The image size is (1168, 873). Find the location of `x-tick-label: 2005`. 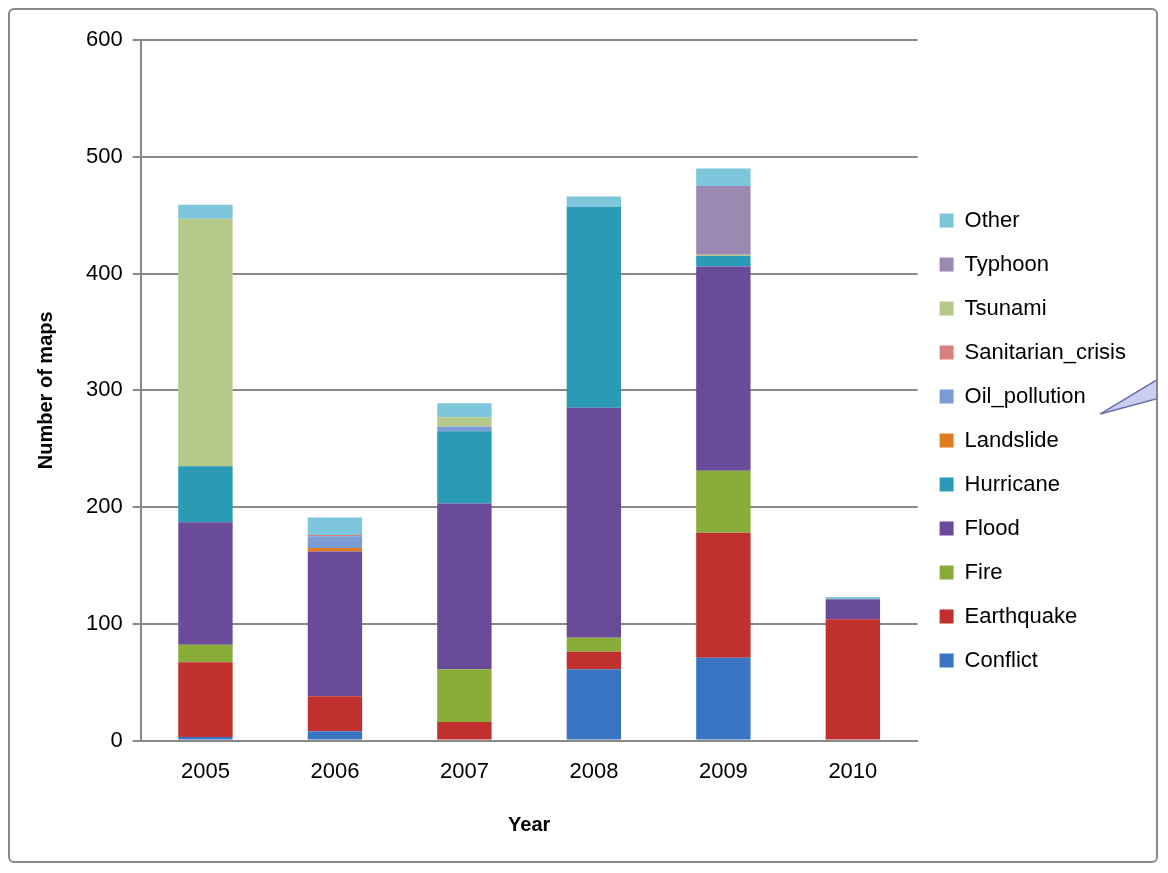

x-tick-label: 2005 is located at coordinates (205, 770).